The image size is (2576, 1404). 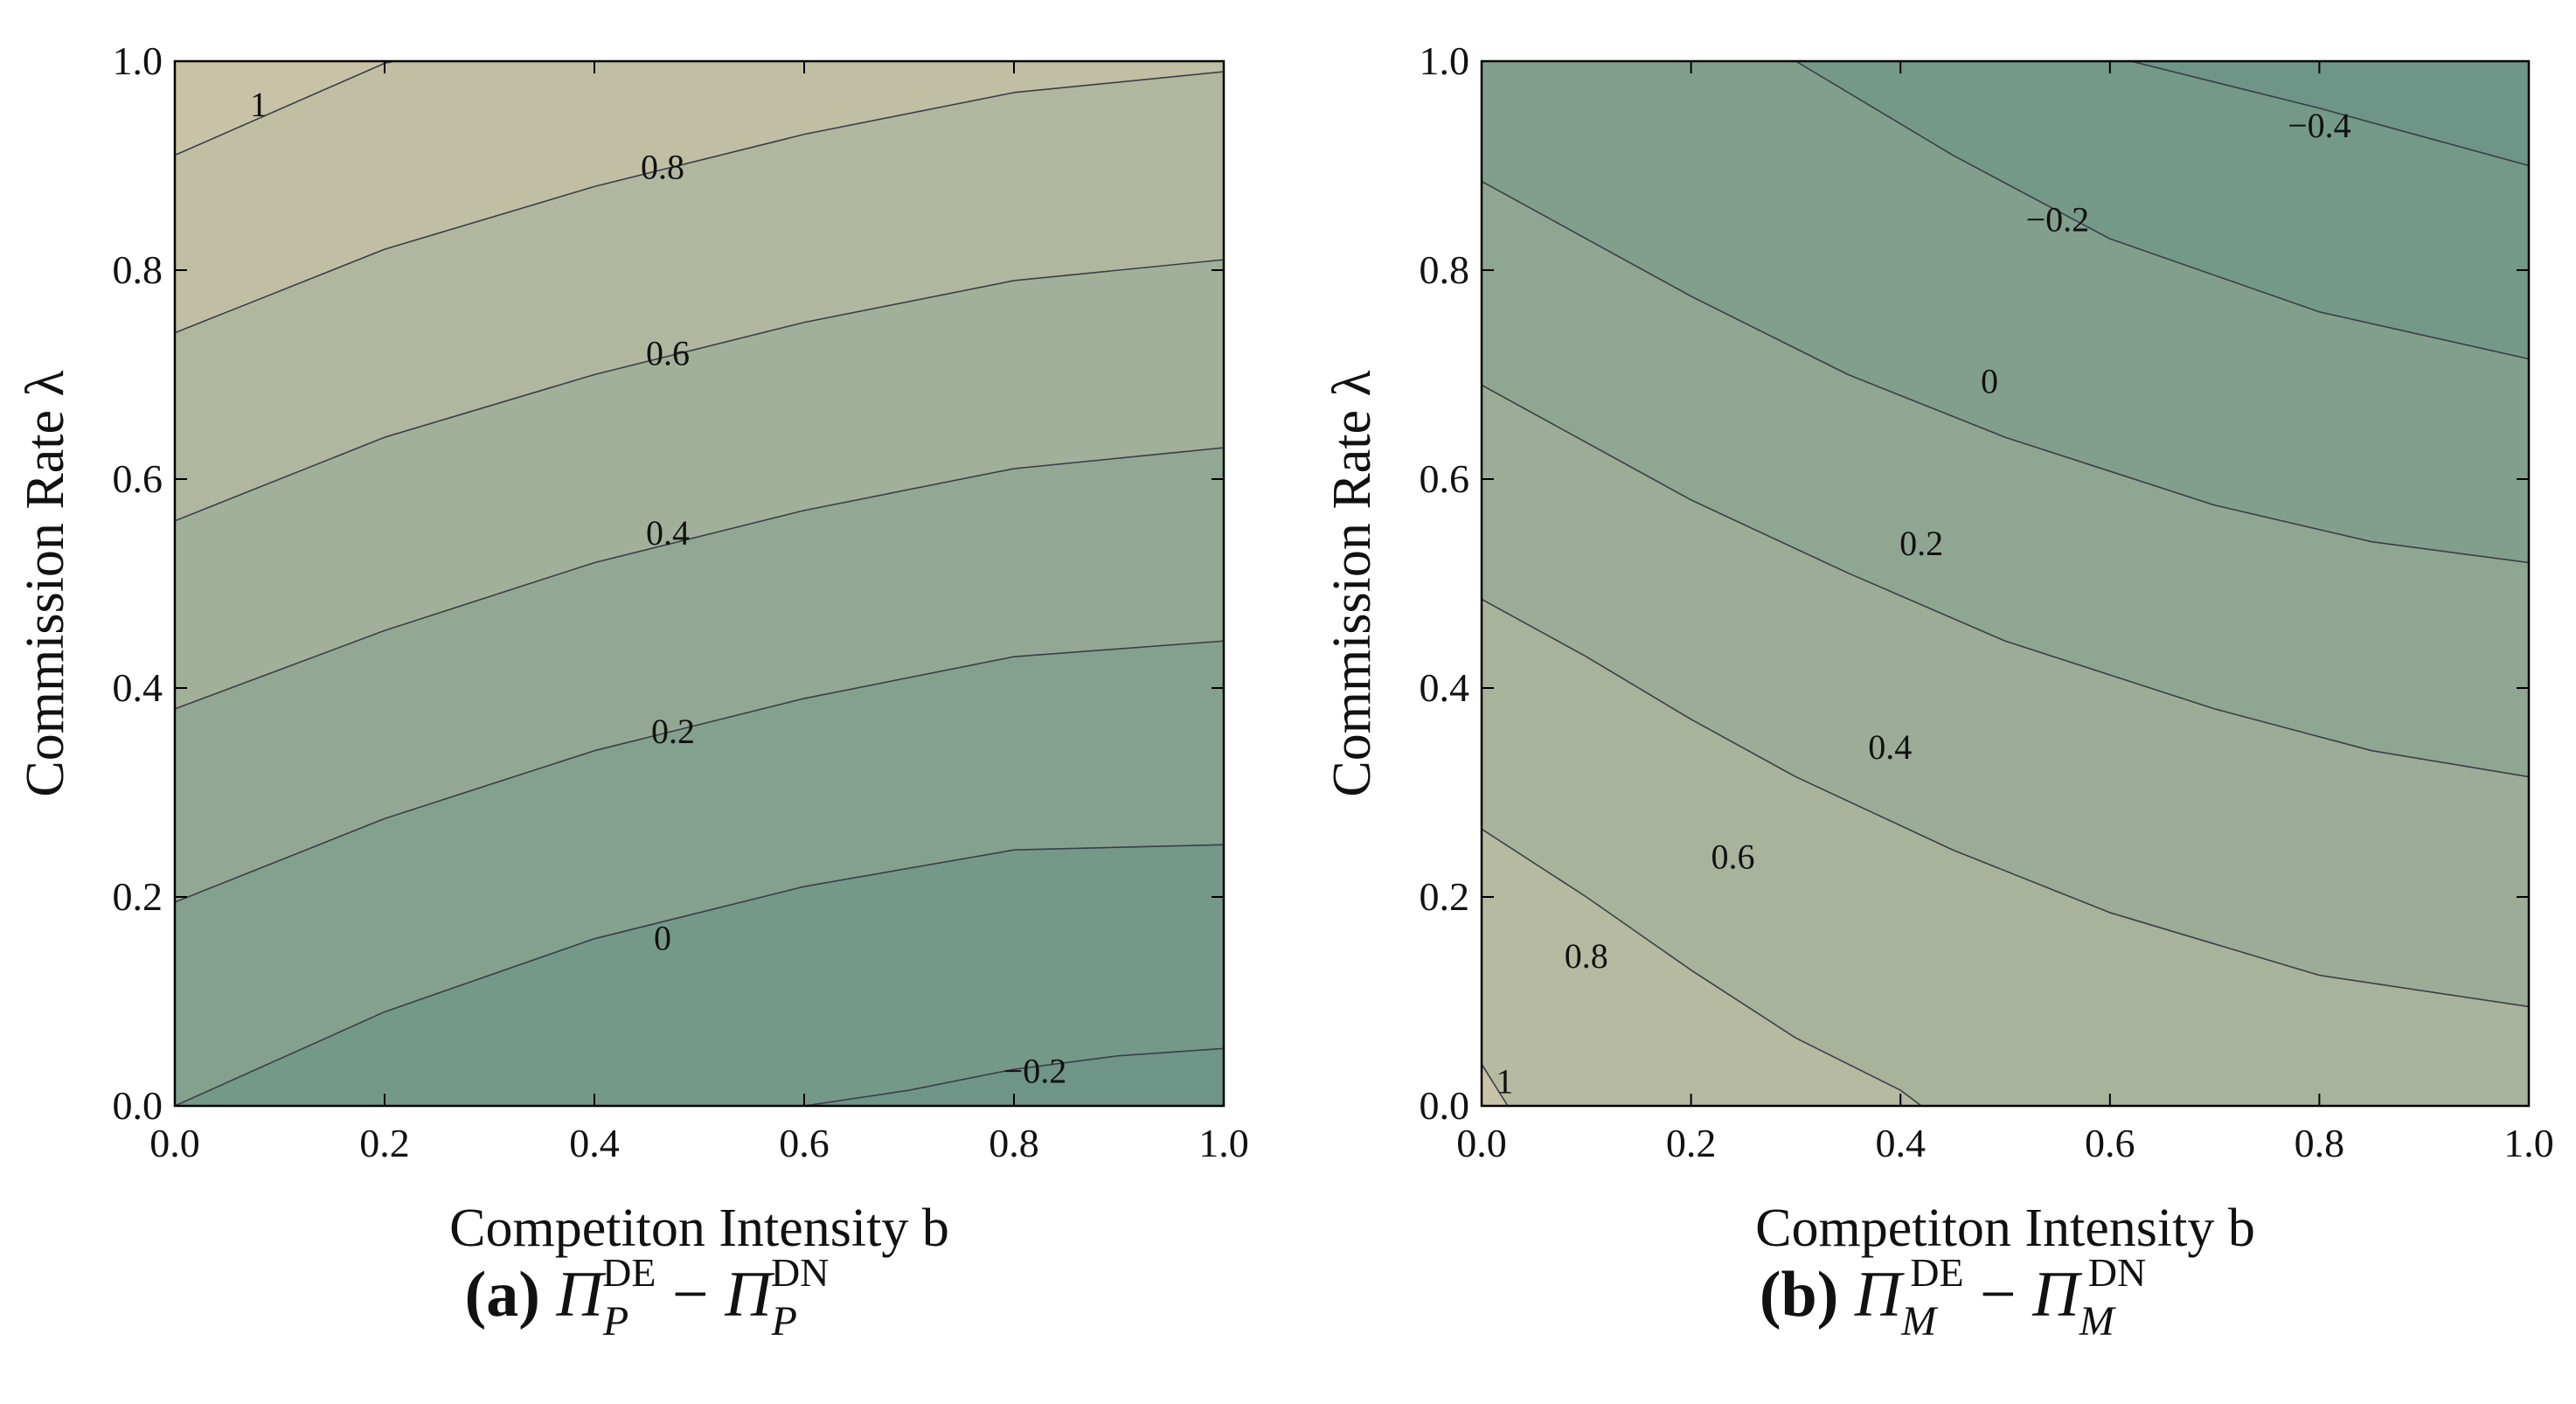 What do you see at coordinates (2319, 126) in the screenshot?
I see `contour-label: −0.4` at bounding box center [2319, 126].